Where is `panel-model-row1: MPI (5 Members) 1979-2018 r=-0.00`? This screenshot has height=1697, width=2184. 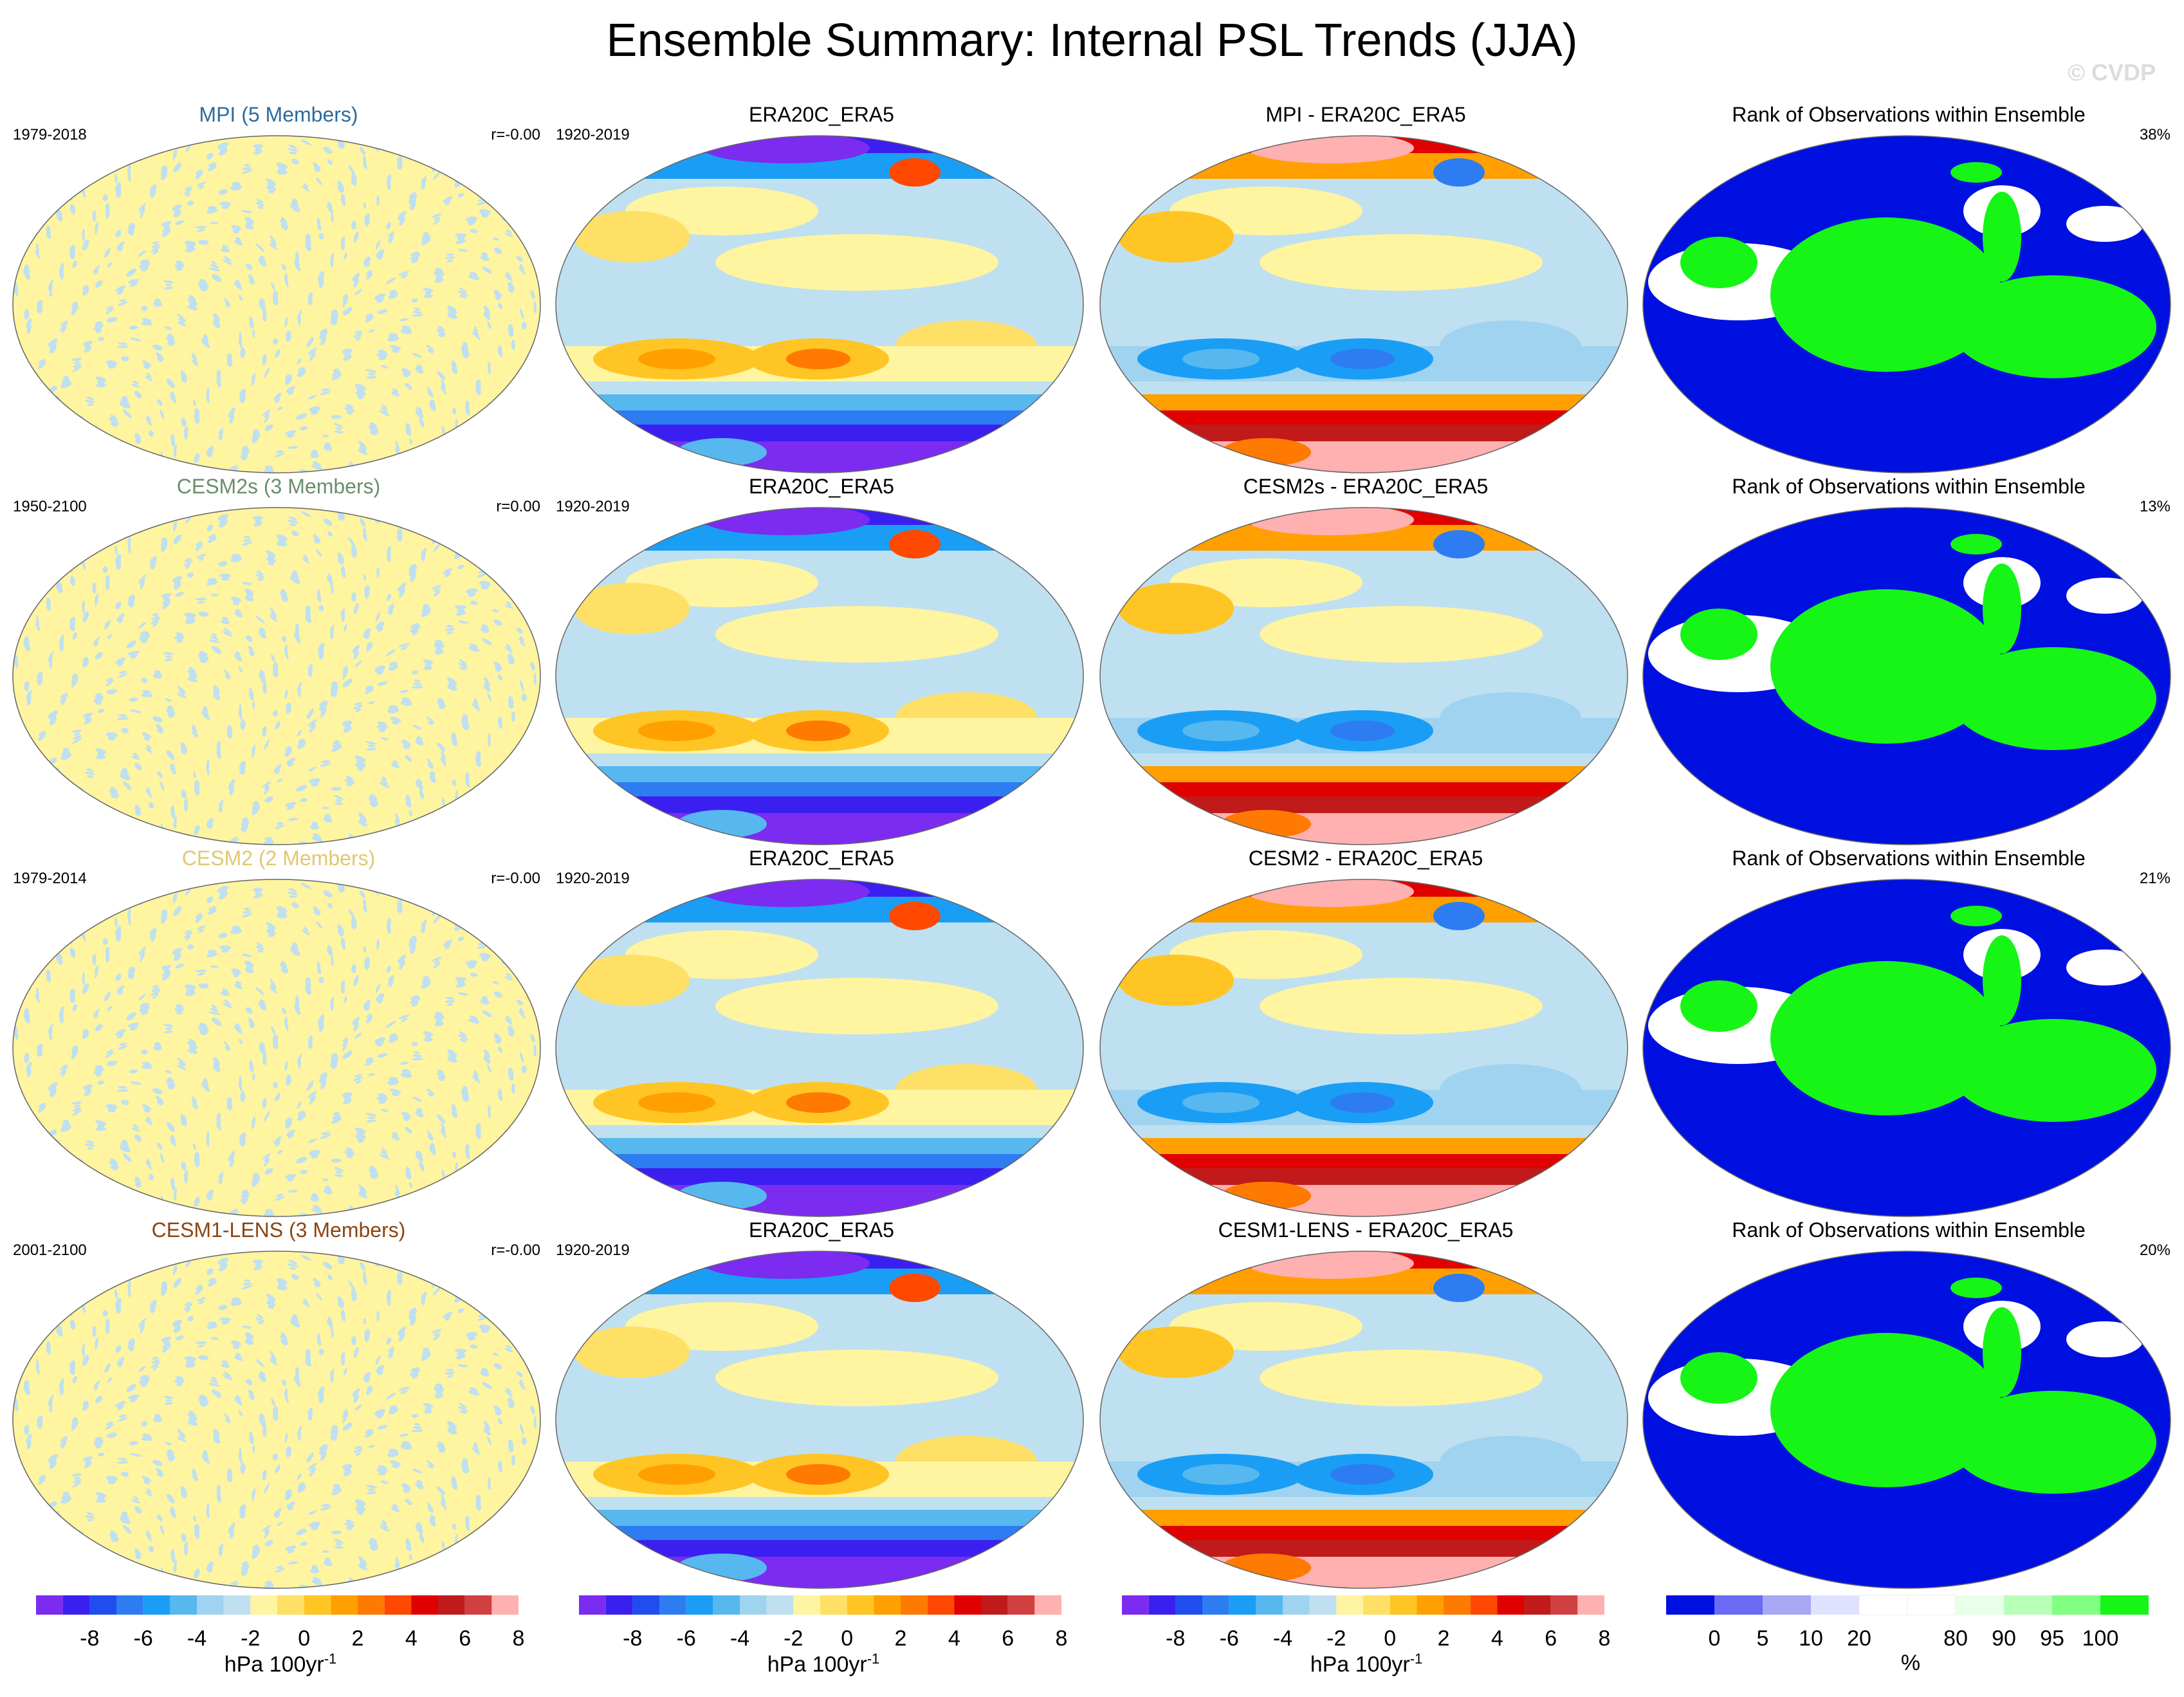 panel-model-row1: MPI (5 Members) 1979-2018 r=-0.00 is located at coordinates (279, 289).